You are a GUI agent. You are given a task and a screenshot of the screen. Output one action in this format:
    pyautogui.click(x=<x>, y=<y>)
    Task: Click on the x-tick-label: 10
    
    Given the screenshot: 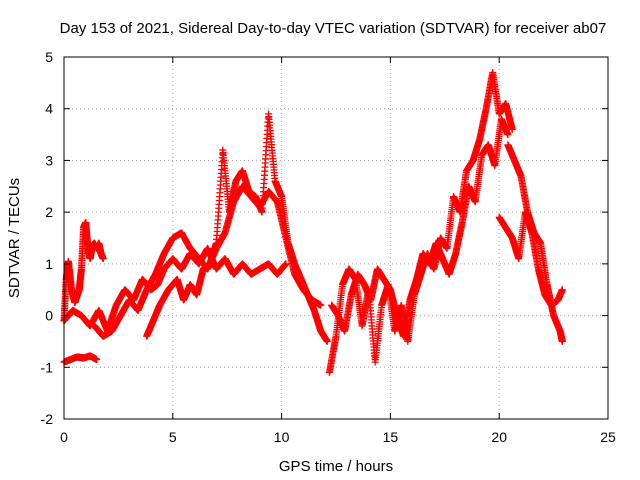 What is the action you would take?
    pyautogui.click(x=282, y=437)
    